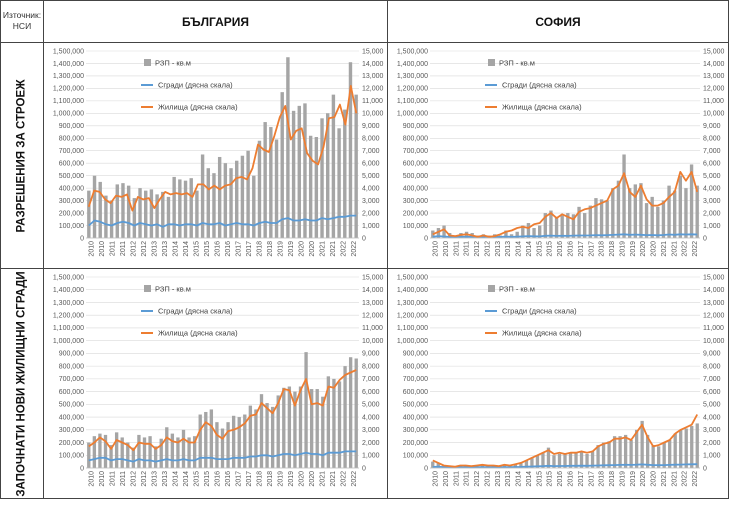  I want to click on legend-dwellings-label: Жилища (дясна скала), so click(198, 107).